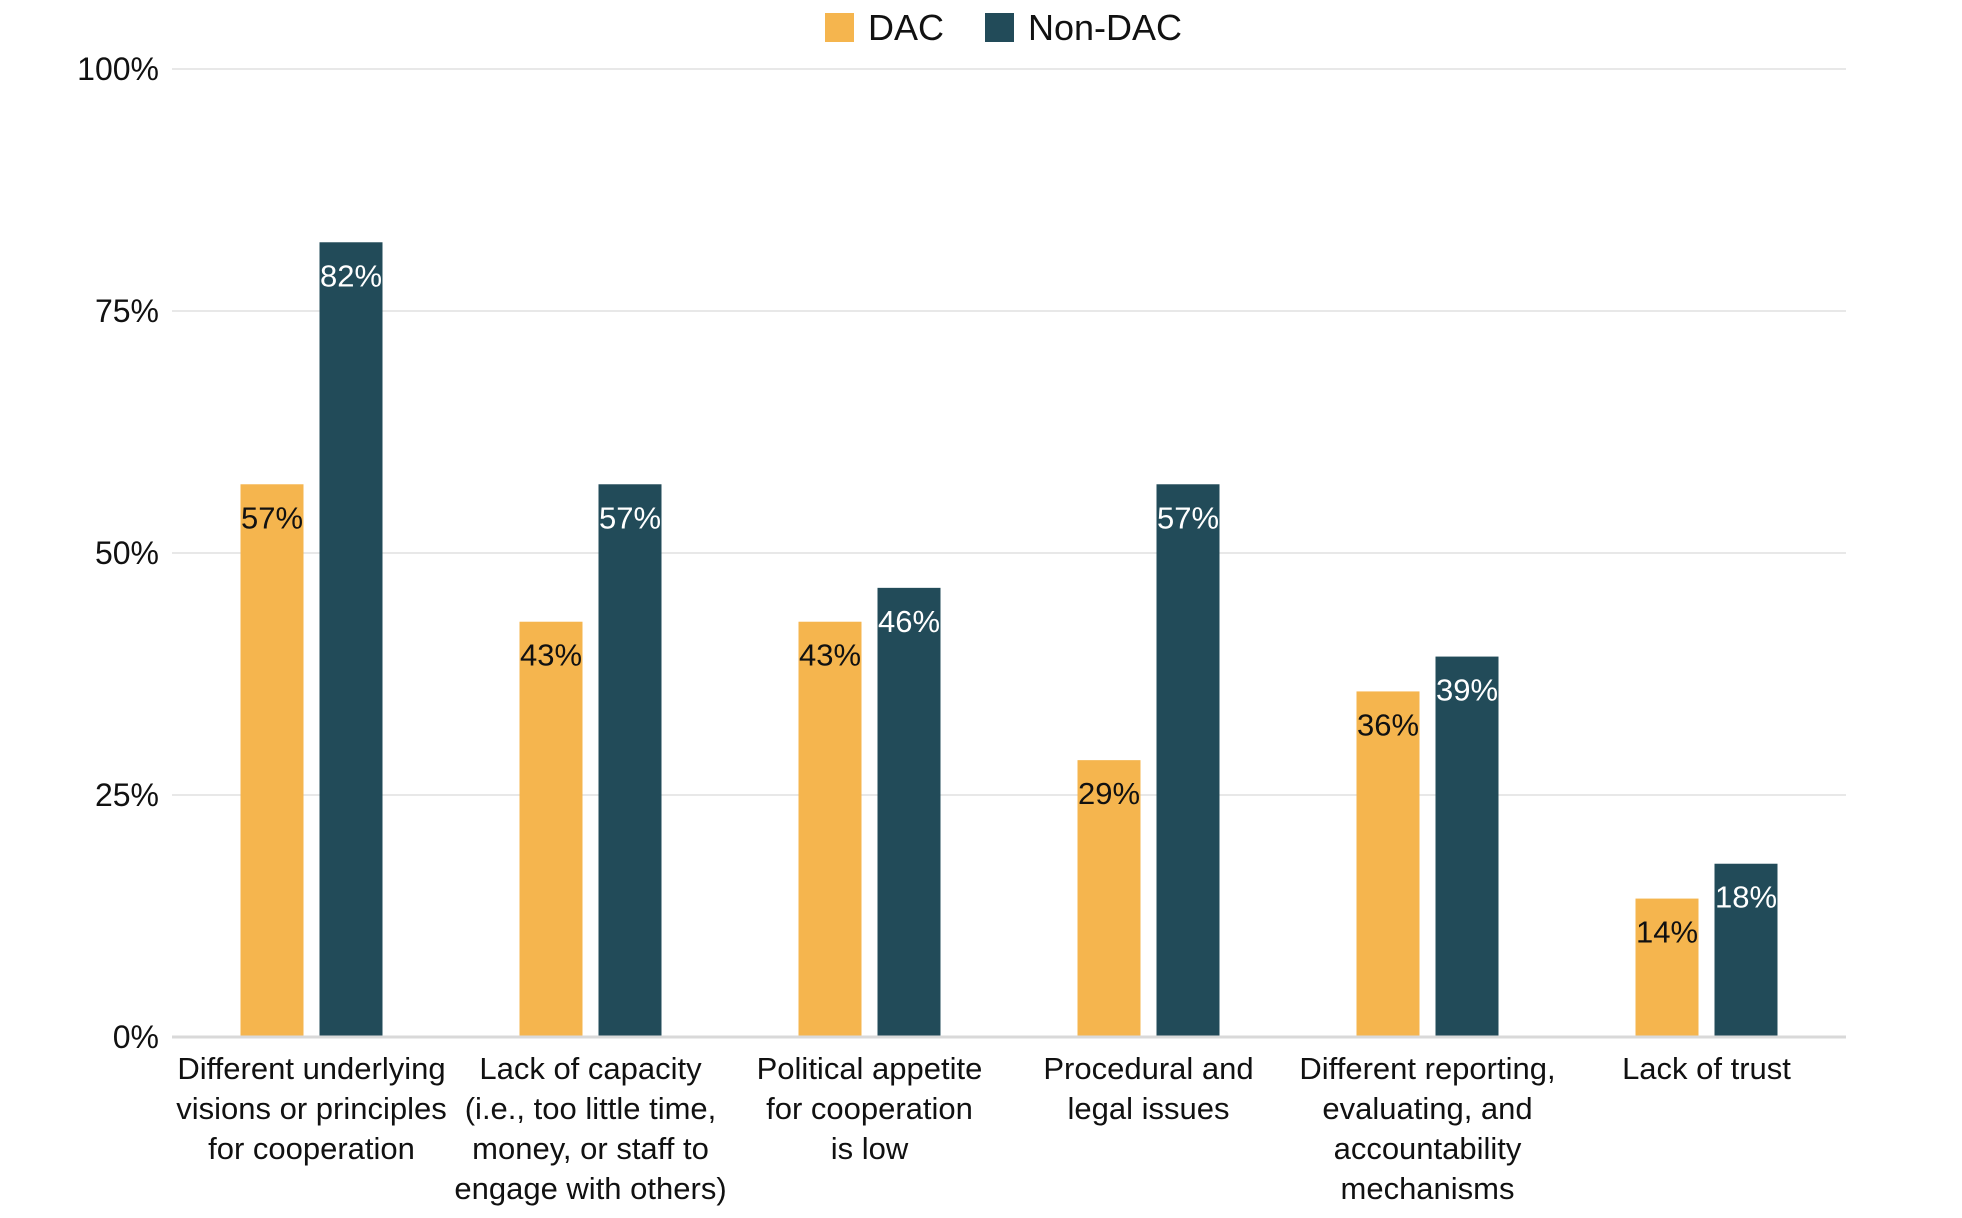 This screenshot has width=1962, height=1218. What do you see at coordinates (1746, 897) in the screenshot?
I see `data-label: 18%` at bounding box center [1746, 897].